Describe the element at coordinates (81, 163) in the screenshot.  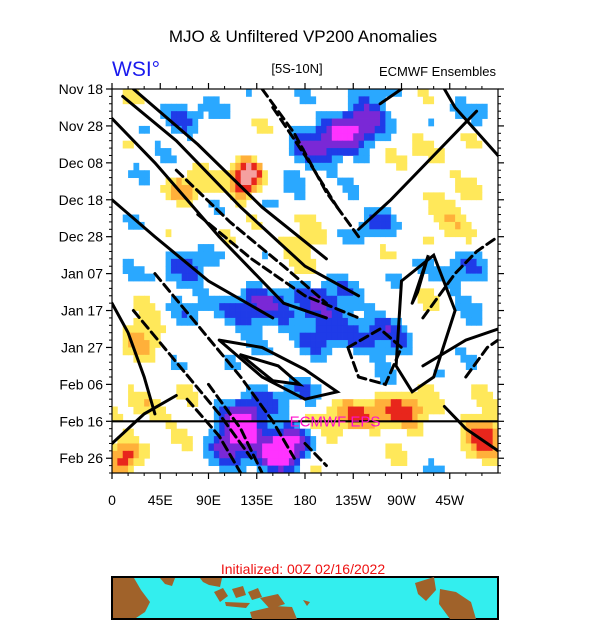
I see `y-tick-label: Dec 08` at that location.